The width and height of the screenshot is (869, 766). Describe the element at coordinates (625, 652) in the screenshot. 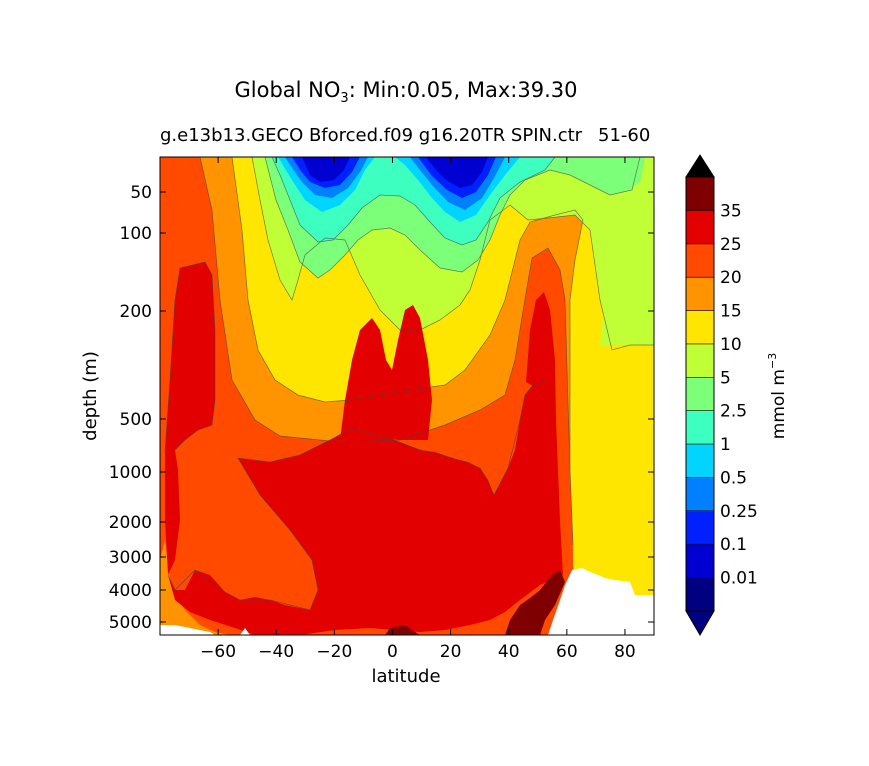

I see `x-tick-label: 80` at that location.